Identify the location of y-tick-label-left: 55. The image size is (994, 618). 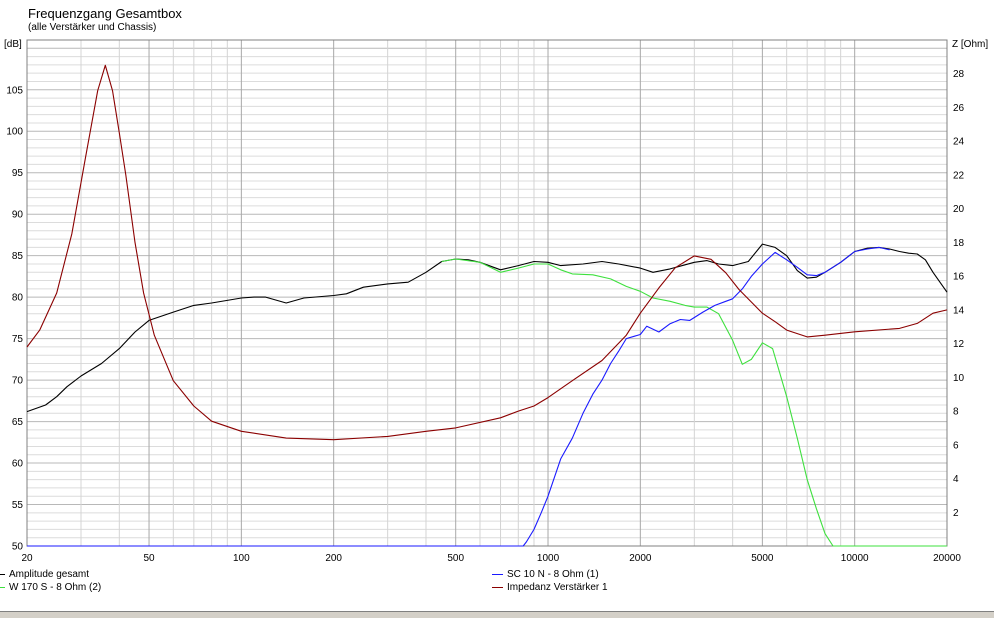
(18, 505).